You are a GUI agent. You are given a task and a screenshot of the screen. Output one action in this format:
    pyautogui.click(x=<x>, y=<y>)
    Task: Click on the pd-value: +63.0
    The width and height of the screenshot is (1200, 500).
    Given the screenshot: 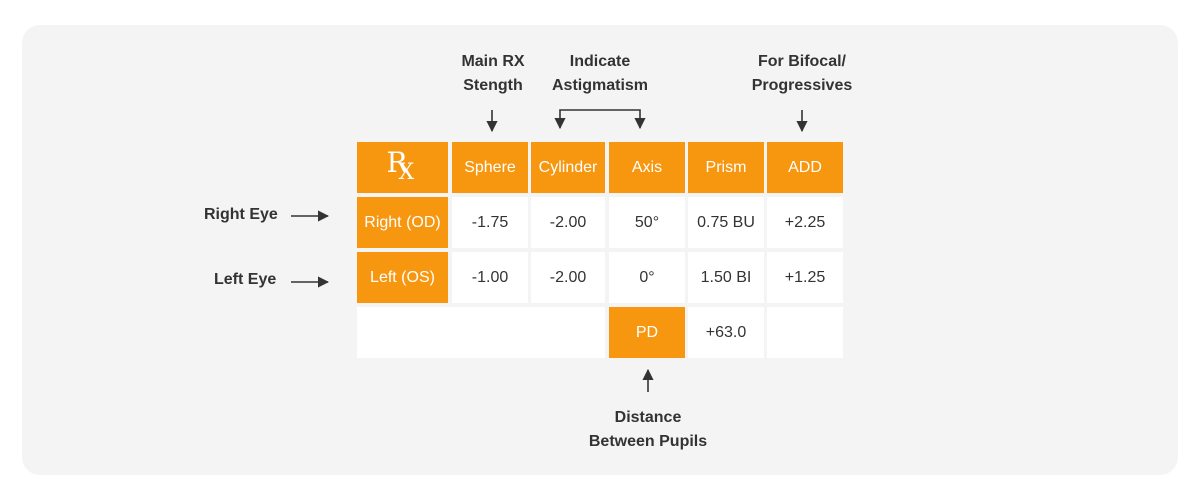 What is the action you would take?
    pyautogui.click(x=726, y=332)
    